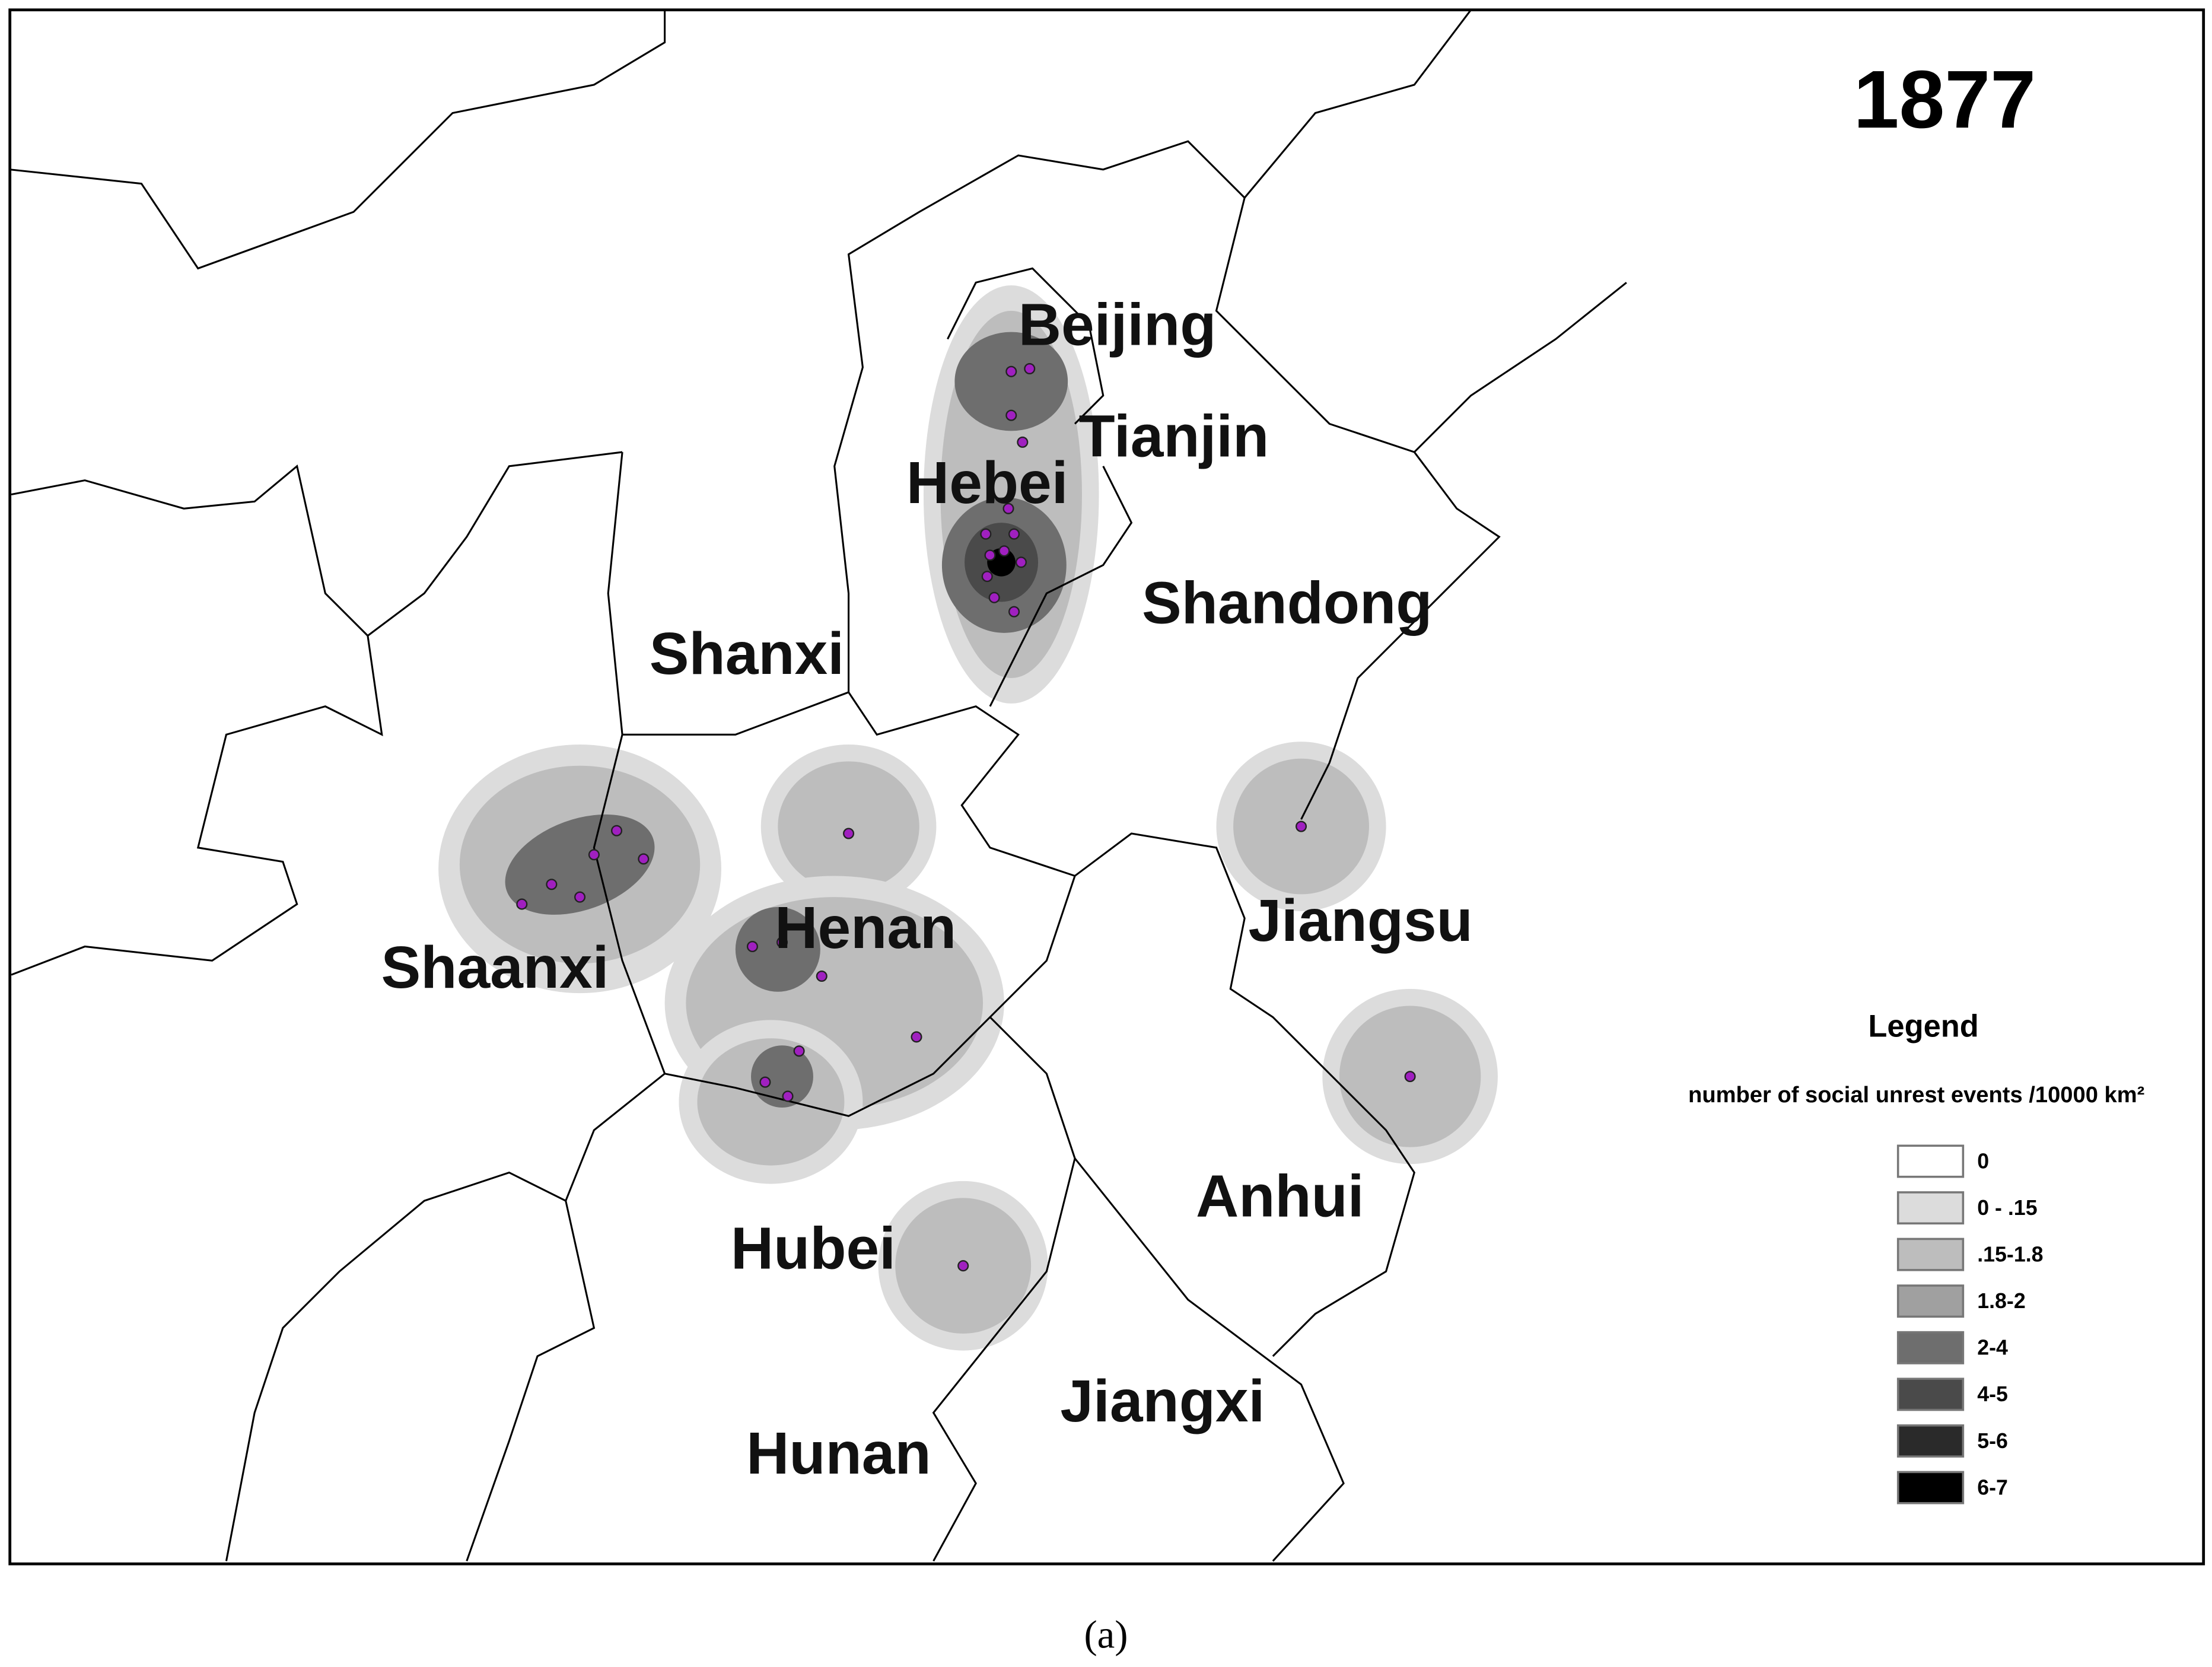 Image resolution: width=2212 pixels, height=1667 pixels. Describe the element at coordinates (1118, 324) in the screenshot. I see `region-label: Beijing` at that location.